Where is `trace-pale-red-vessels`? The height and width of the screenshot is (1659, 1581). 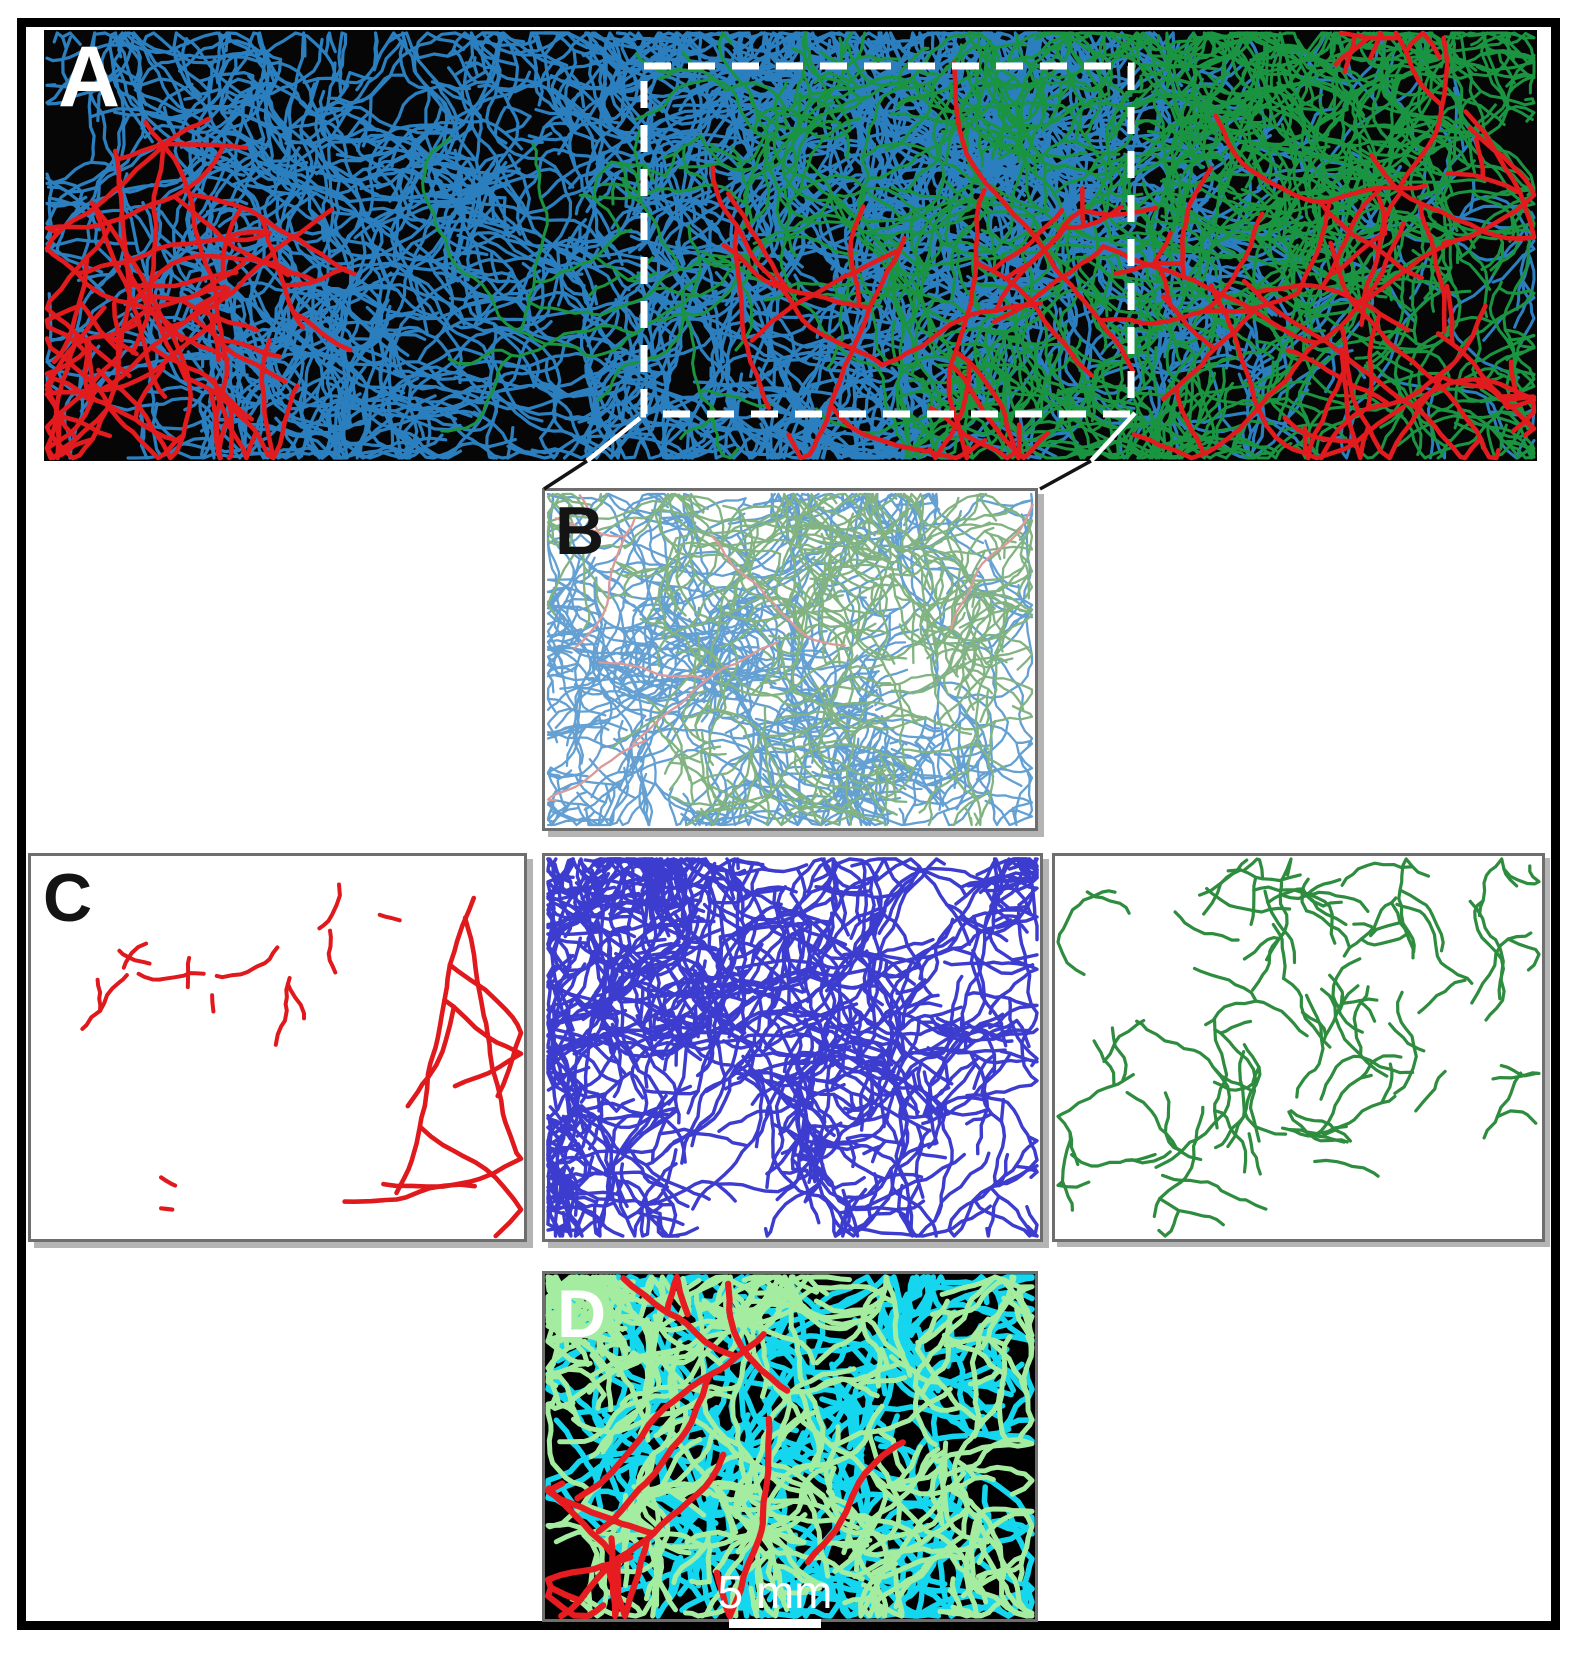 trace-pale-red-vessels is located at coordinates (705, 692).